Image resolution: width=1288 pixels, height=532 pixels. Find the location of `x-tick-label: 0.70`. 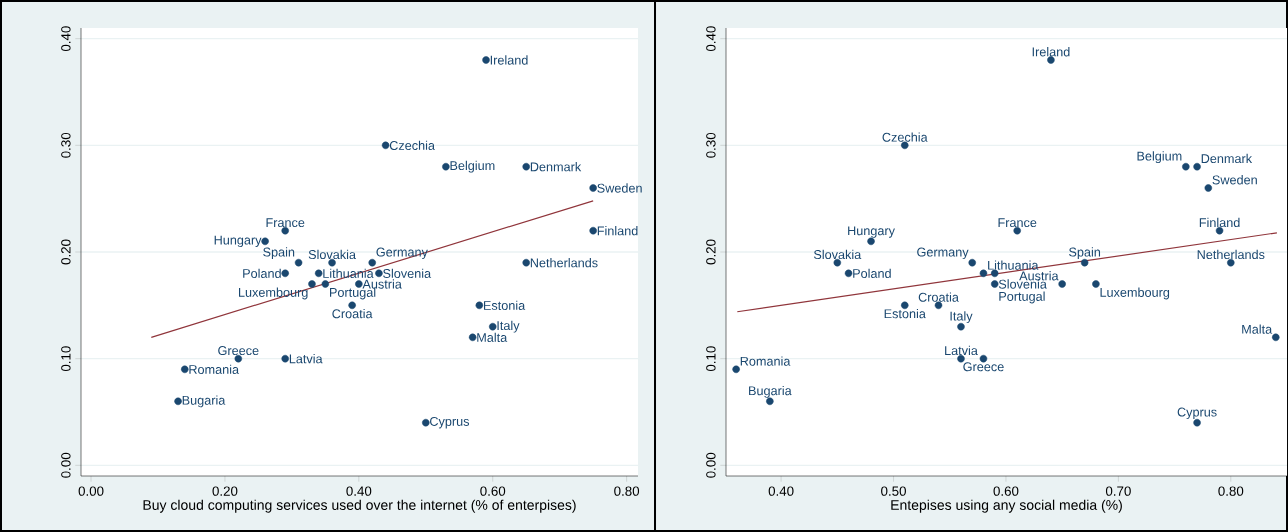

x-tick-label: 0.70 is located at coordinates (1118, 491).